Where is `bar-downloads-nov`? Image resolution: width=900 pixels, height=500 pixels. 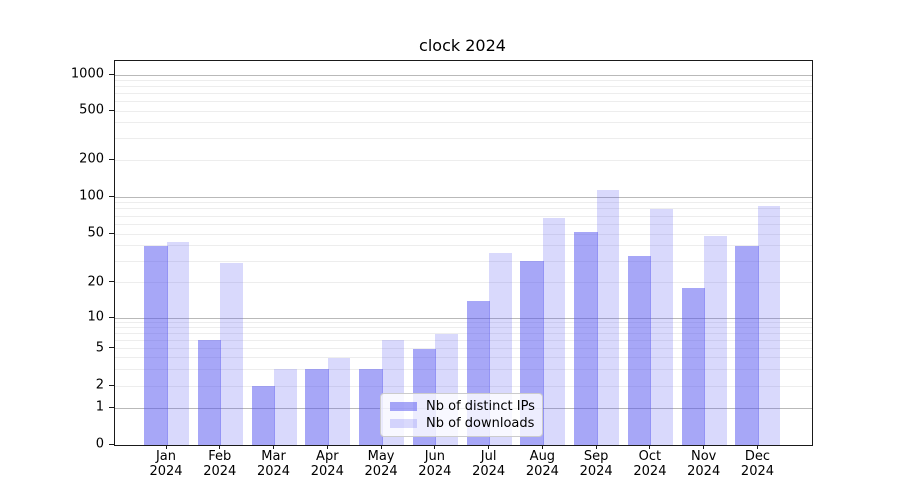
bar-downloads-nov is located at coordinates (715, 340).